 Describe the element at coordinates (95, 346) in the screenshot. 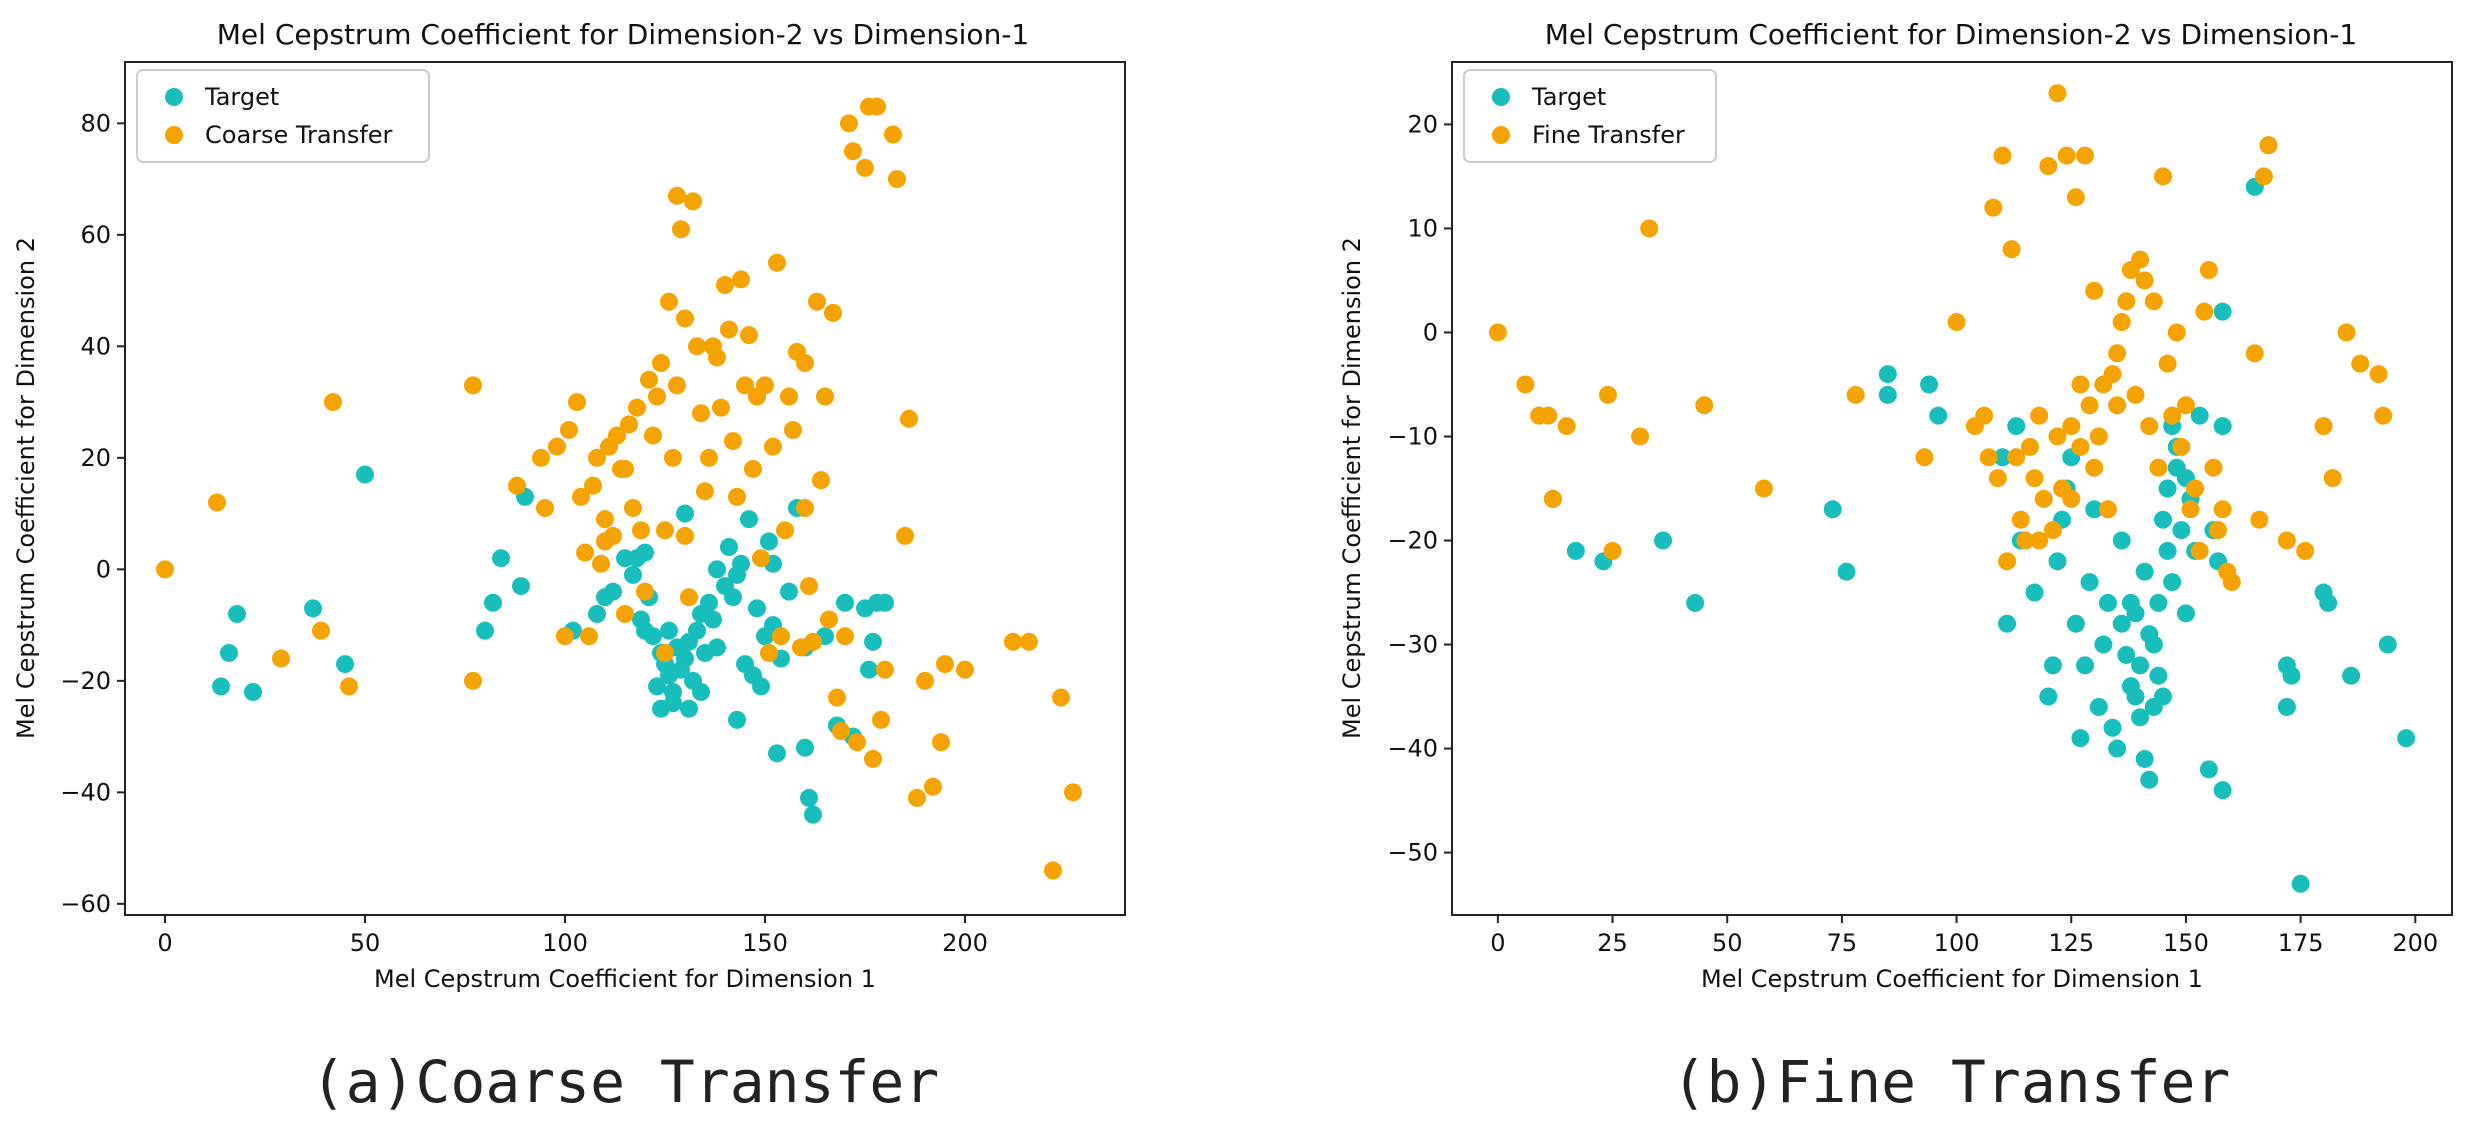

I see `chart-a-ytick-label: 40` at that location.